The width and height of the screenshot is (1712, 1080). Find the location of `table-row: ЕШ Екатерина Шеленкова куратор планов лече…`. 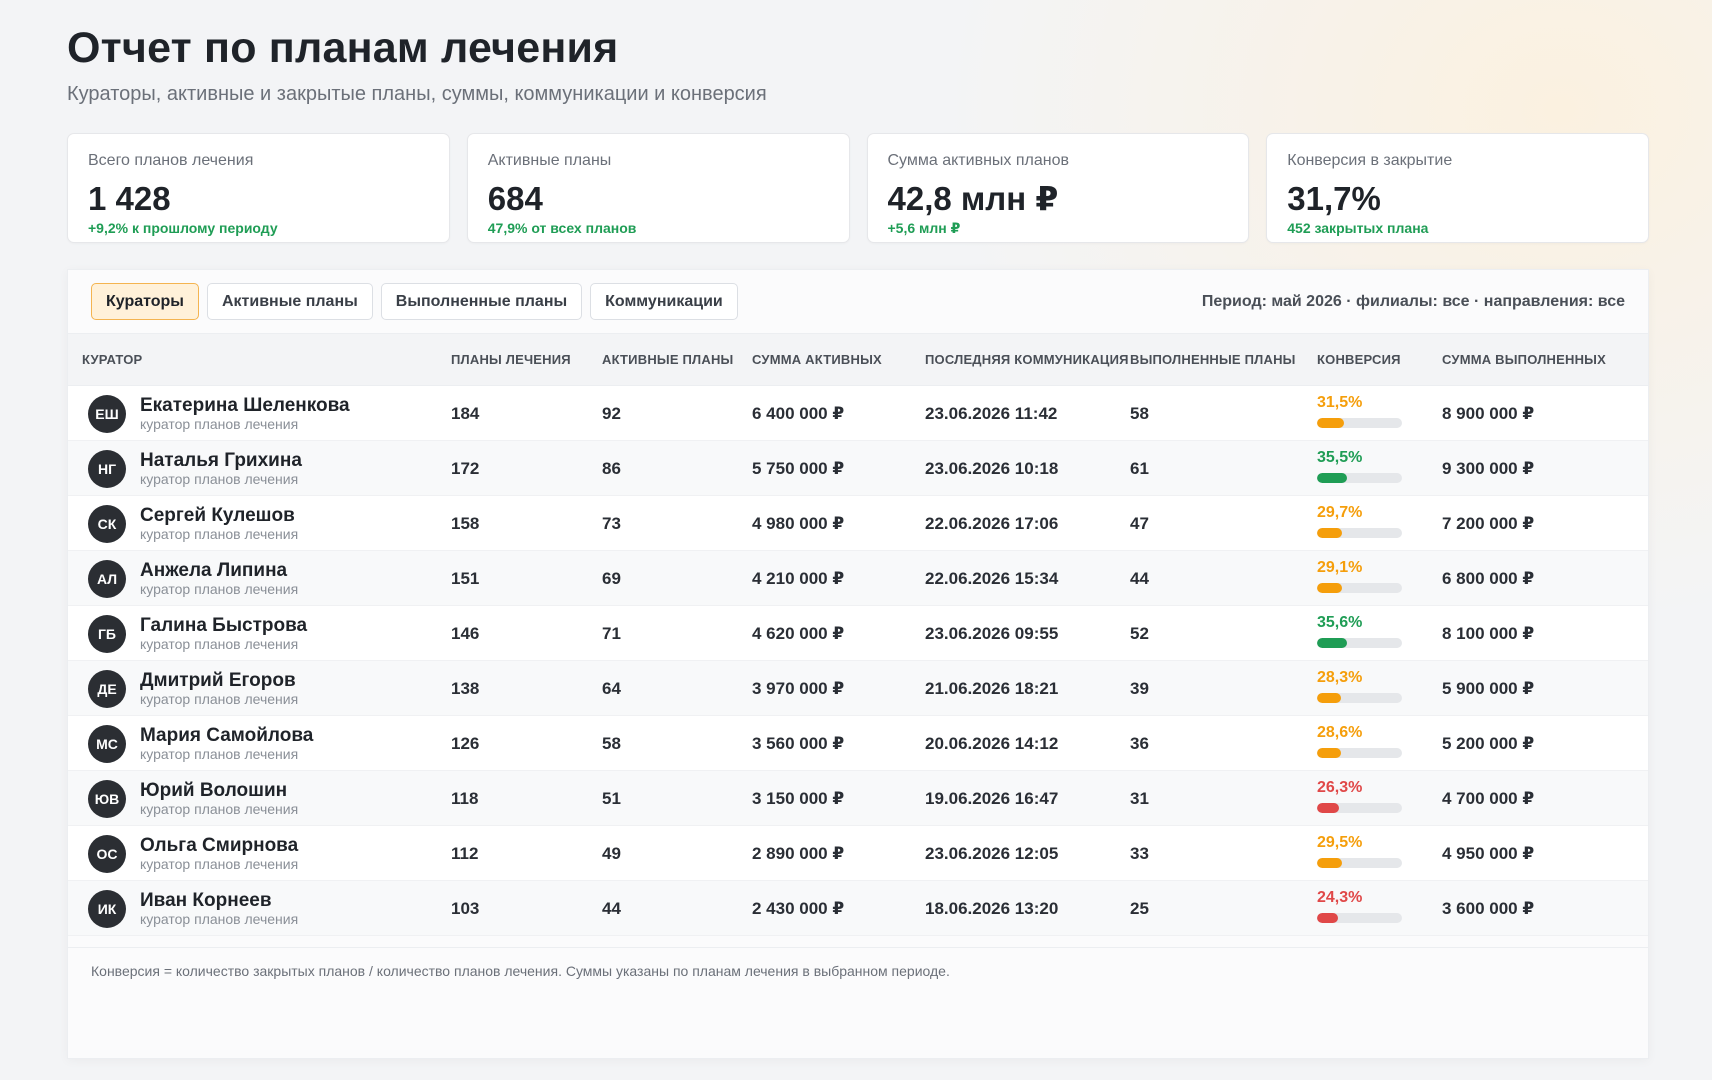

table-row: ЕШ Екатерина Шеленкова куратор планов лече… is located at coordinates (858, 413).